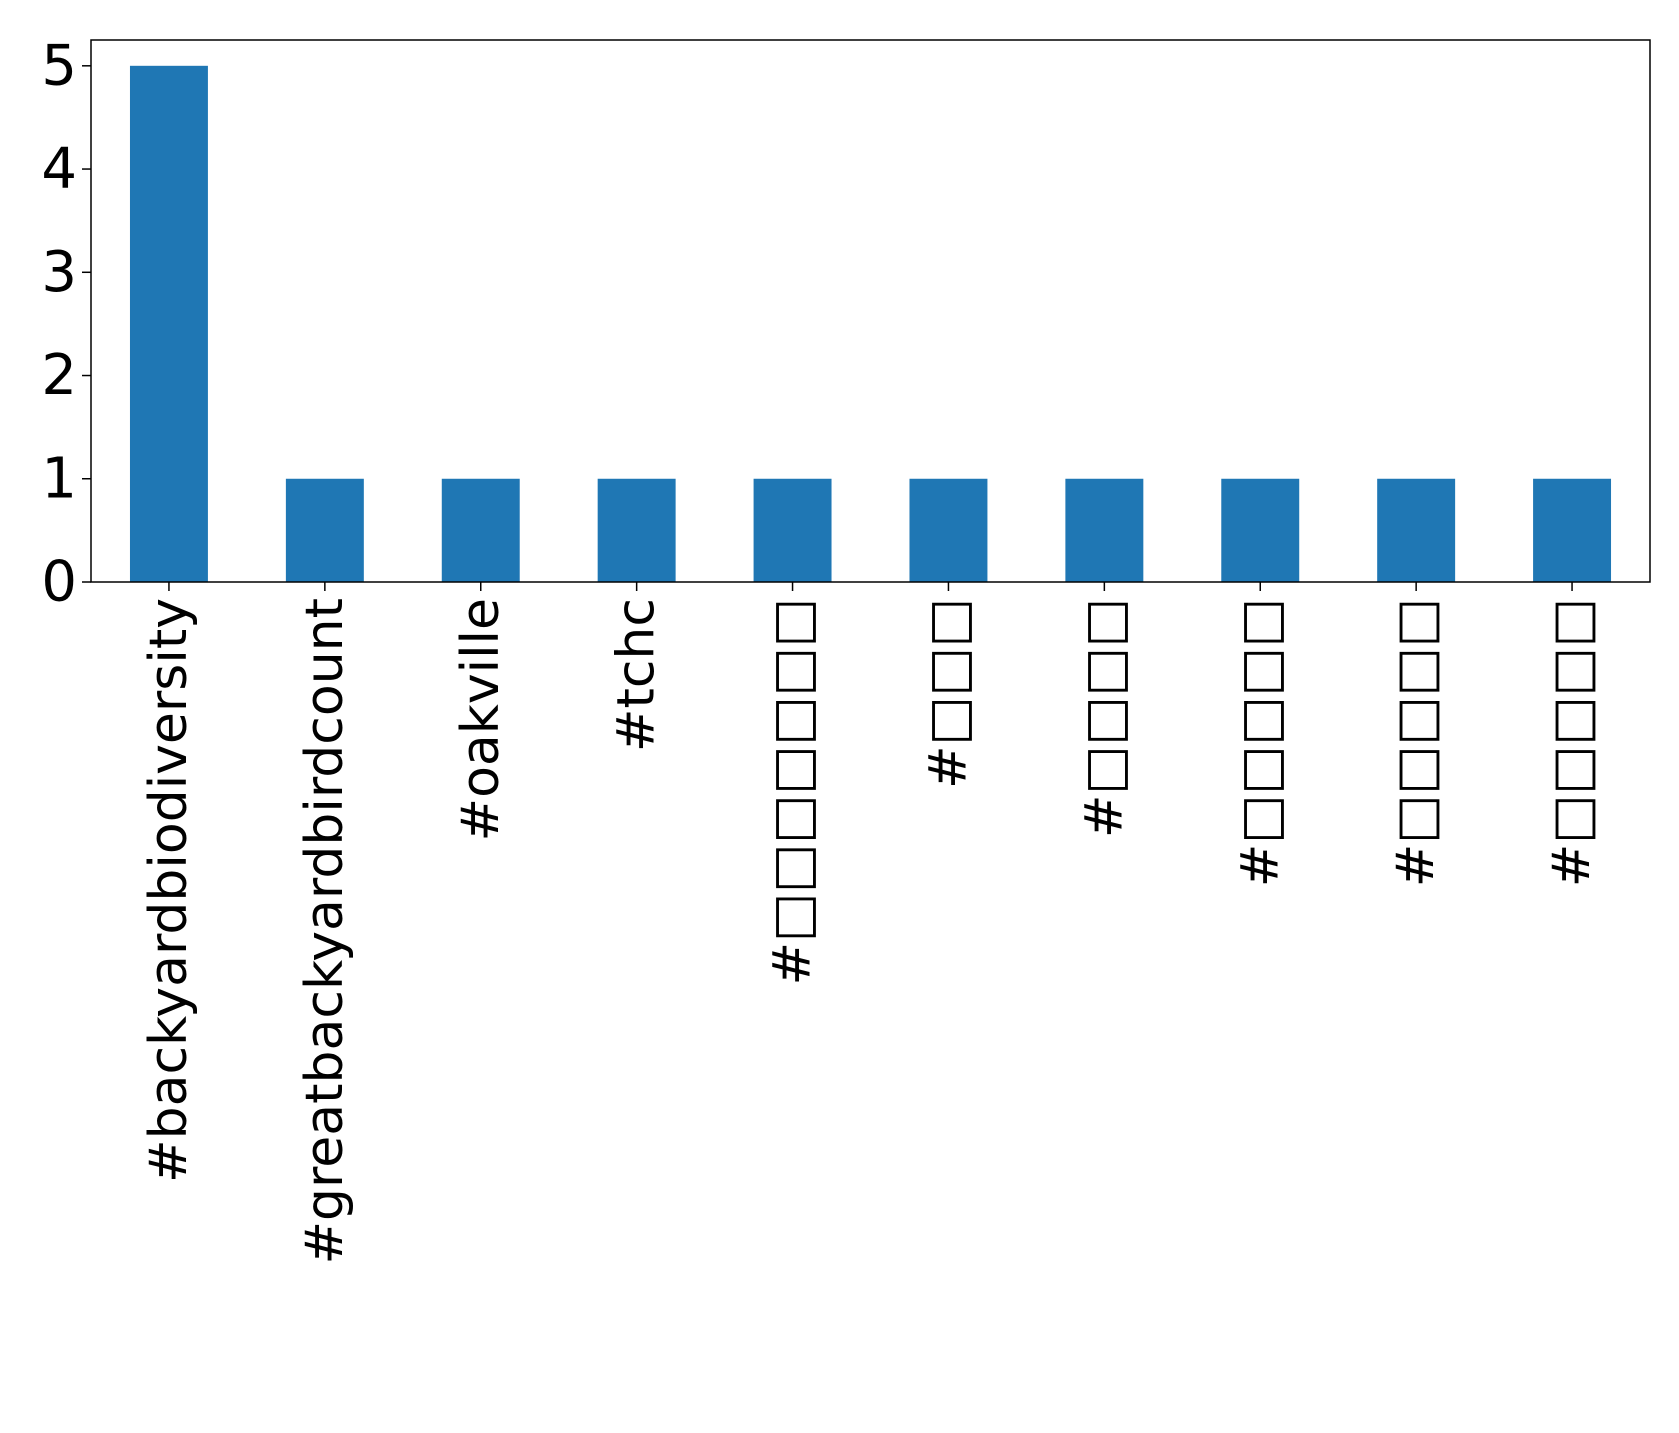 This screenshot has height=1433, width=1679. I want to click on x-tick-label: #oakville, so click(481, 719).